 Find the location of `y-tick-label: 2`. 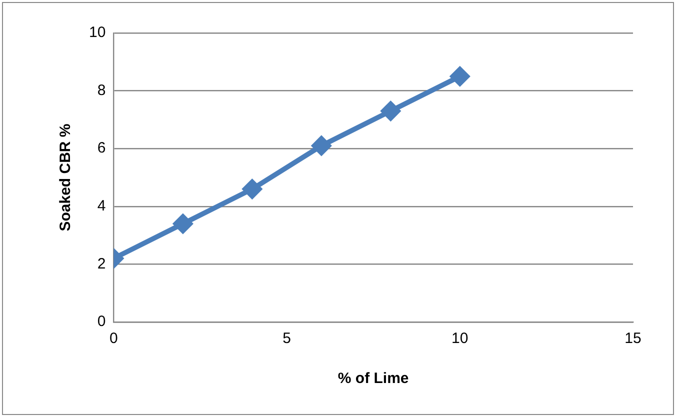

y-tick-label: 2 is located at coordinates (101, 263).